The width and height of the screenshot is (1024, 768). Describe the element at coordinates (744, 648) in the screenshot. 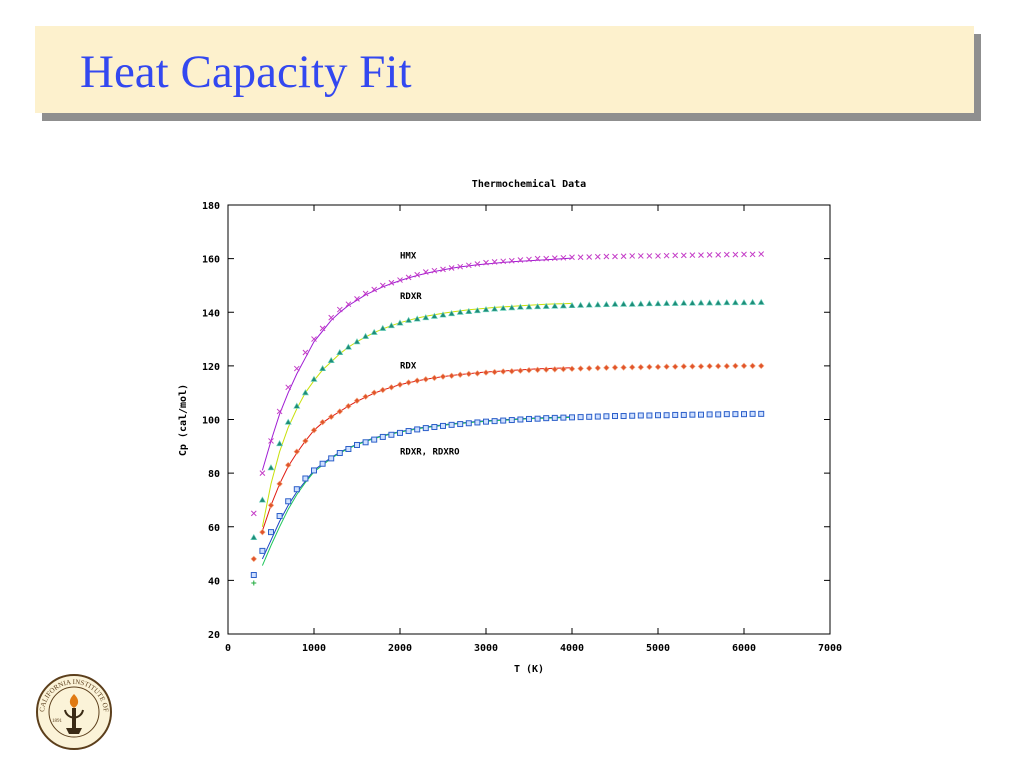

I see `x-tick-label: 6000` at that location.